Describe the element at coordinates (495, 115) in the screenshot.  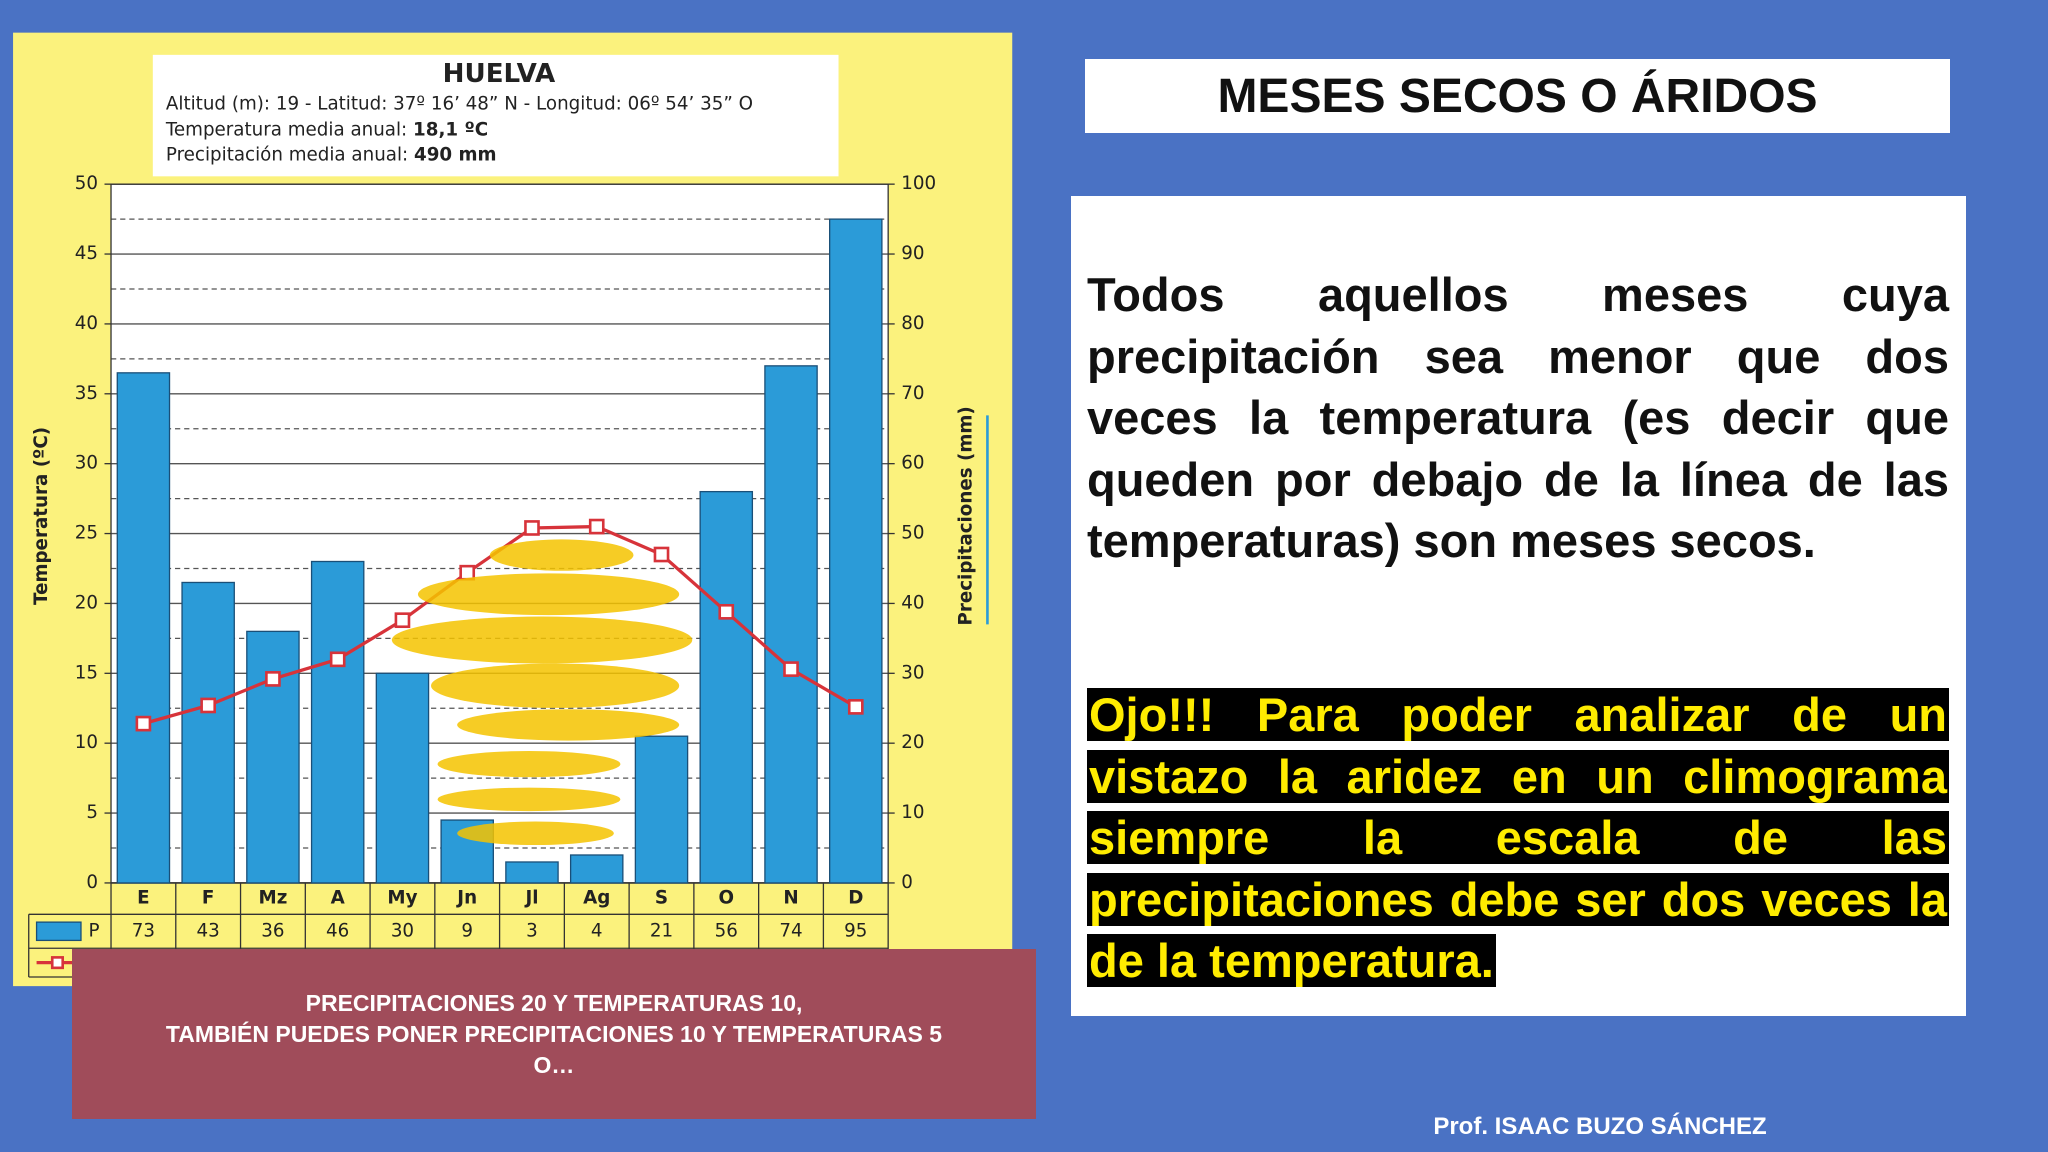
I see `header-box` at that location.